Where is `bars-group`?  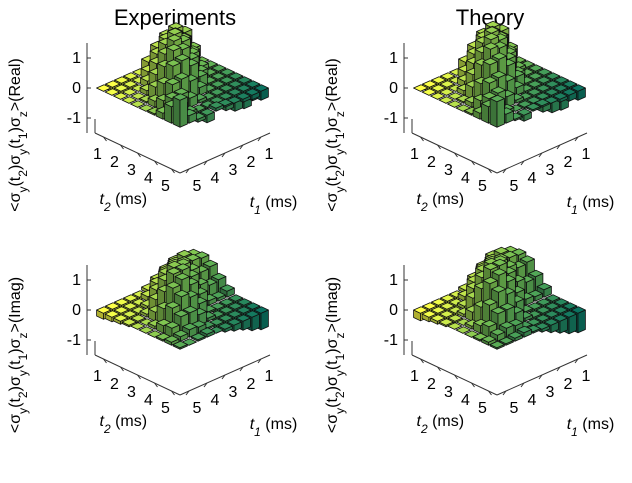
bars-group is located at coordinates (182, 299).